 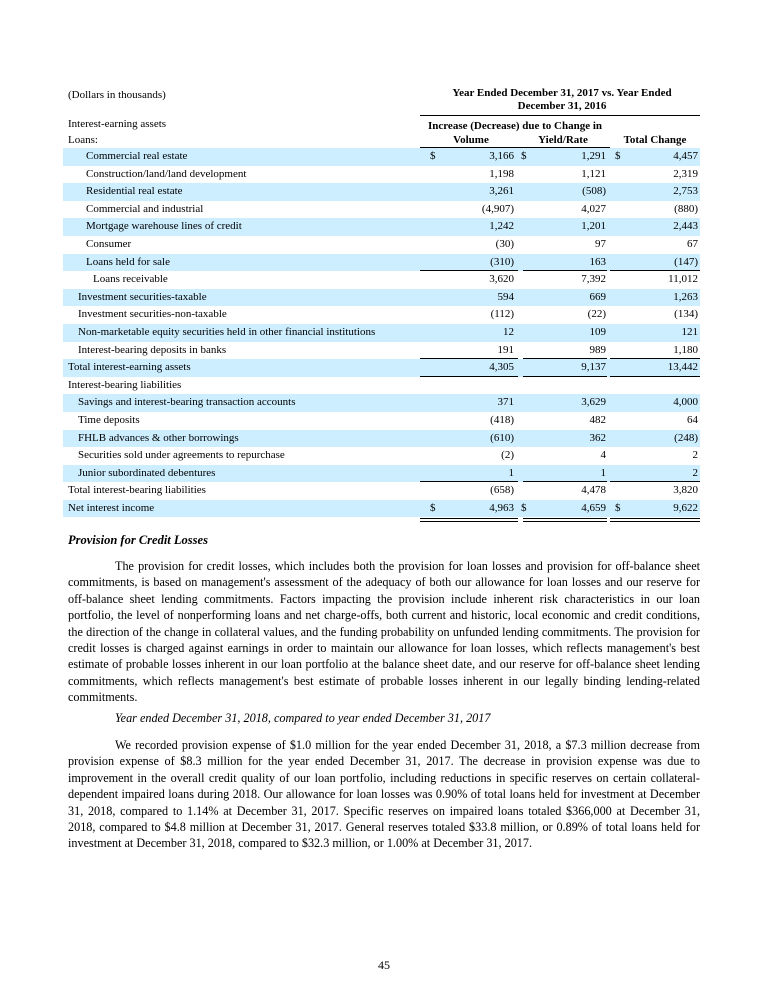 I want to click on row-value: 482, so click(x=598, y=419).